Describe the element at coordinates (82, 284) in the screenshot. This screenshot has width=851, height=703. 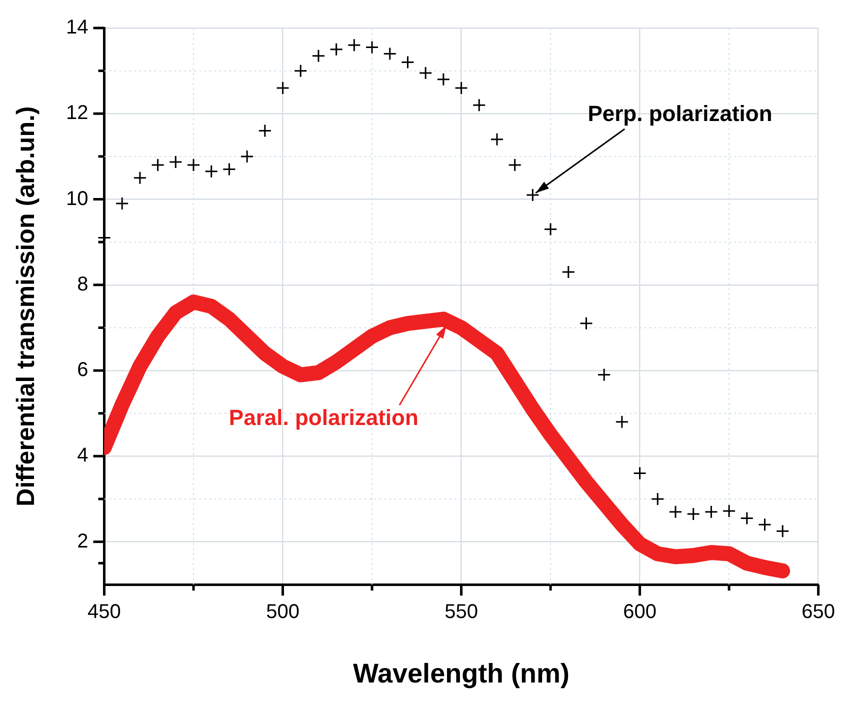
I see `y-tick-label: 8` at that location.